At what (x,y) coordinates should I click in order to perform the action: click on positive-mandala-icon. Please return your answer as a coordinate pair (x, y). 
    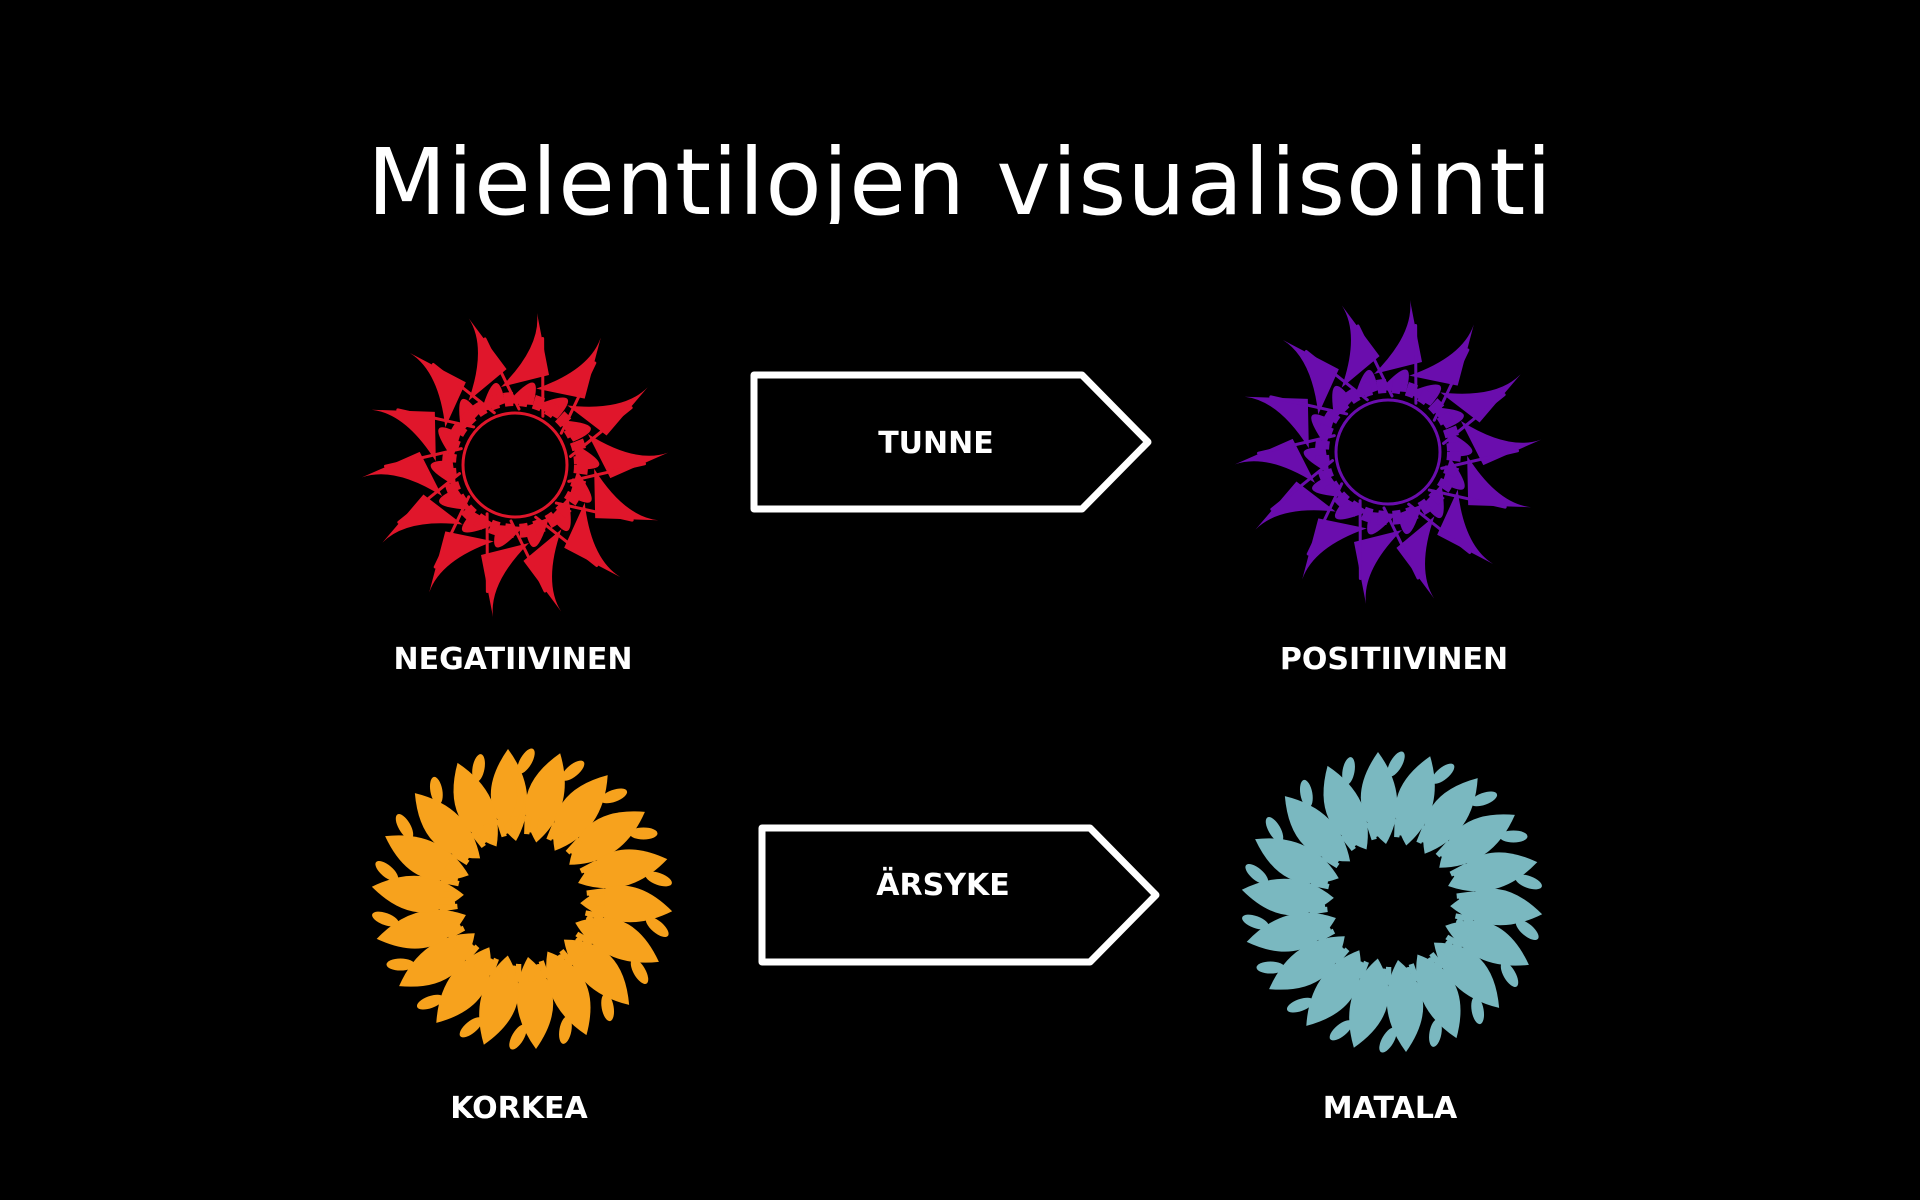
    Looking at the image, I should click on (1388, 452).